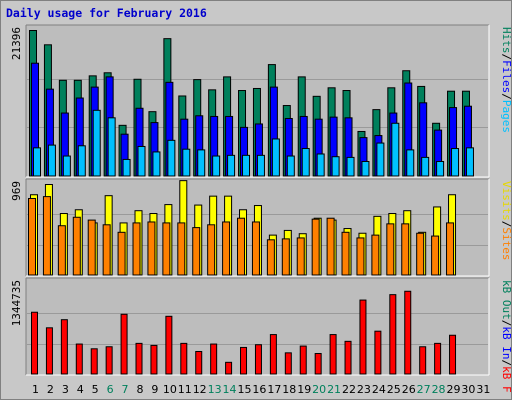 The image size is (512, 400). Describe the element at coordinates (139, 389) in the screenshot. I see `x-tick-label-day-8: 8` at that location.